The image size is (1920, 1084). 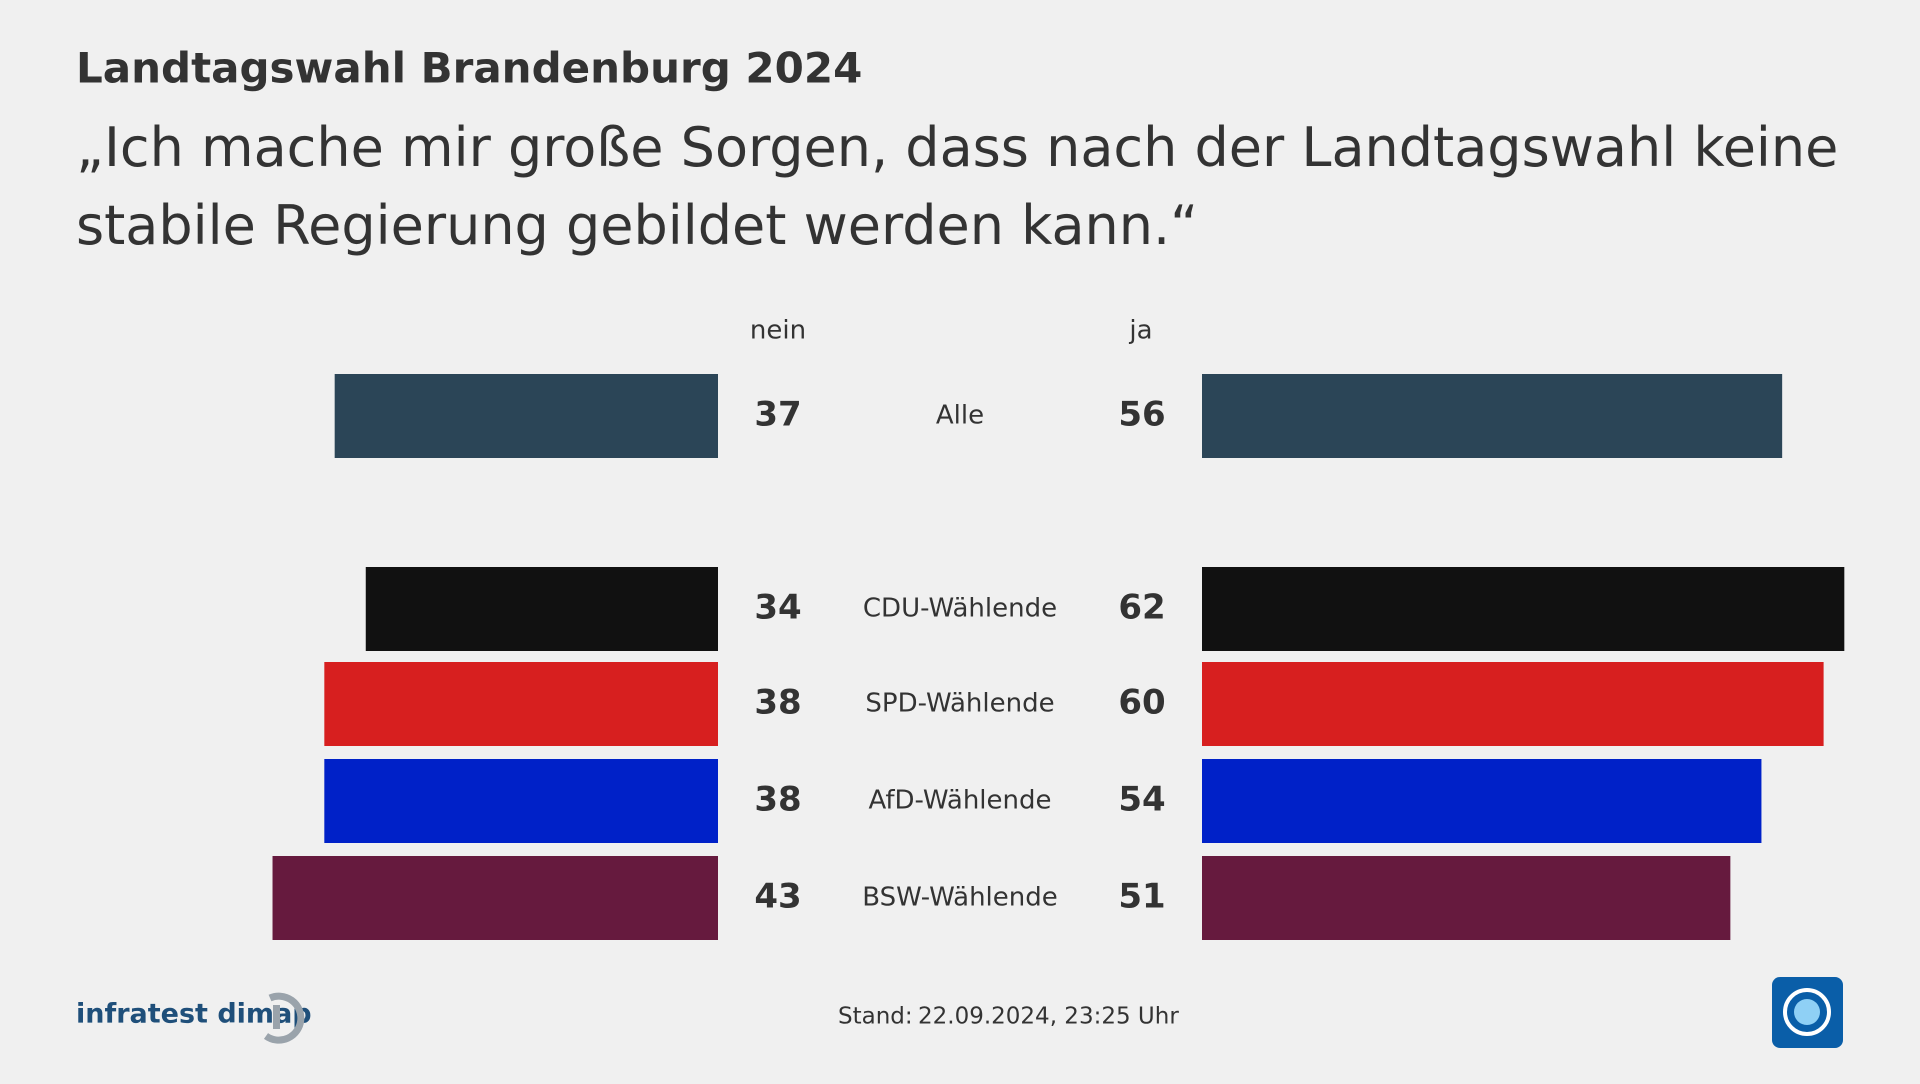 What do you see at coordinates (959, 801) in the screenshot?
I see `category-label: AfD-Wählende` at bounding box center [959, 801].